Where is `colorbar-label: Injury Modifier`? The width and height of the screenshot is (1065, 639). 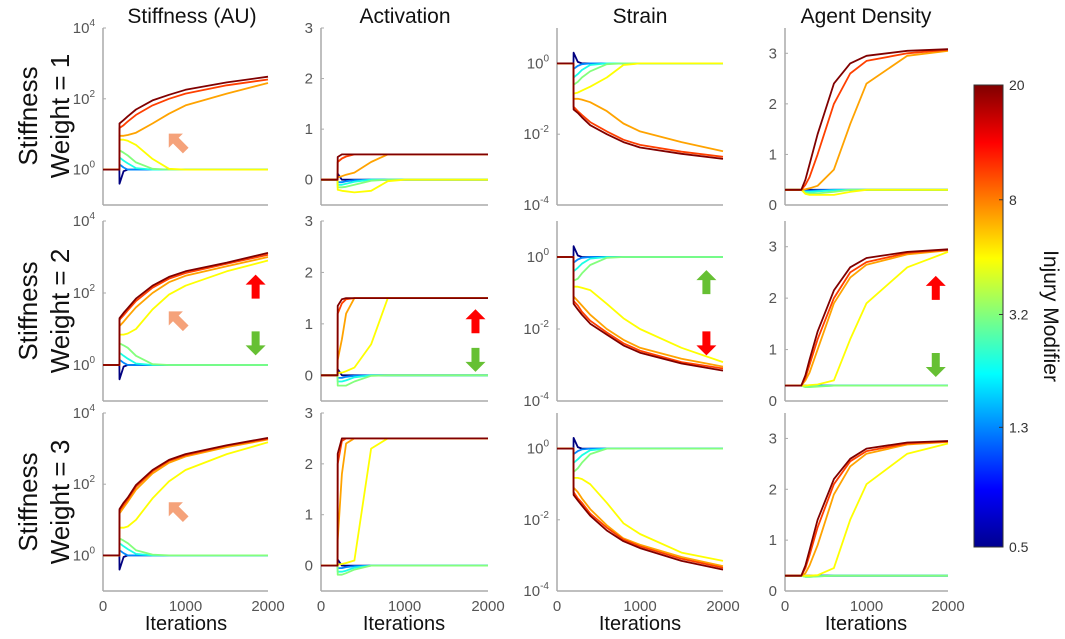
colorbar-label: Injury Modifier is located at coordinates (1050, 316).